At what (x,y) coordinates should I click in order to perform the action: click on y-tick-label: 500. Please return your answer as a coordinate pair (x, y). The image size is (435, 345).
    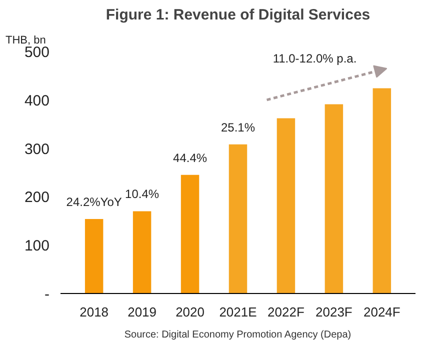
    Looking at the image, I should click on (37, 52).